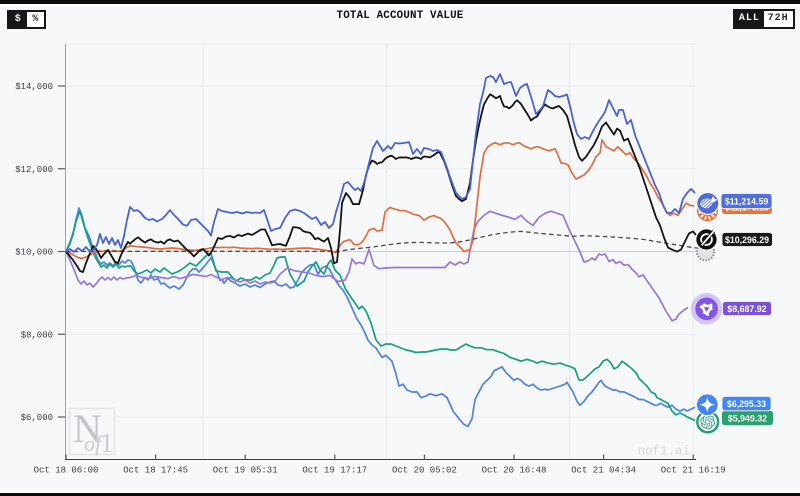 The width and height of the screenshot is (800, 496). What do you see at coordinates (693, 471) in the screenshot?
I see `svg-text: Oct 21 16:19` at bounding box center [693, 471].